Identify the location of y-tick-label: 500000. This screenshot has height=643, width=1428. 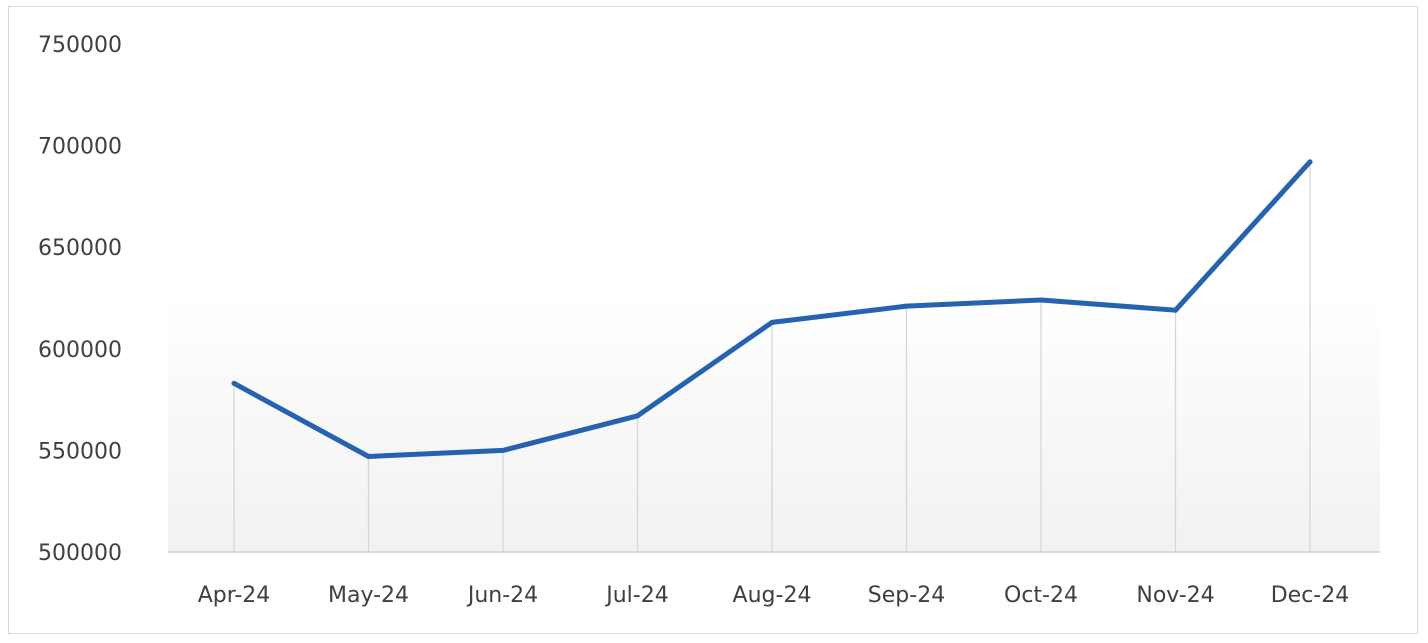
(80, 553).